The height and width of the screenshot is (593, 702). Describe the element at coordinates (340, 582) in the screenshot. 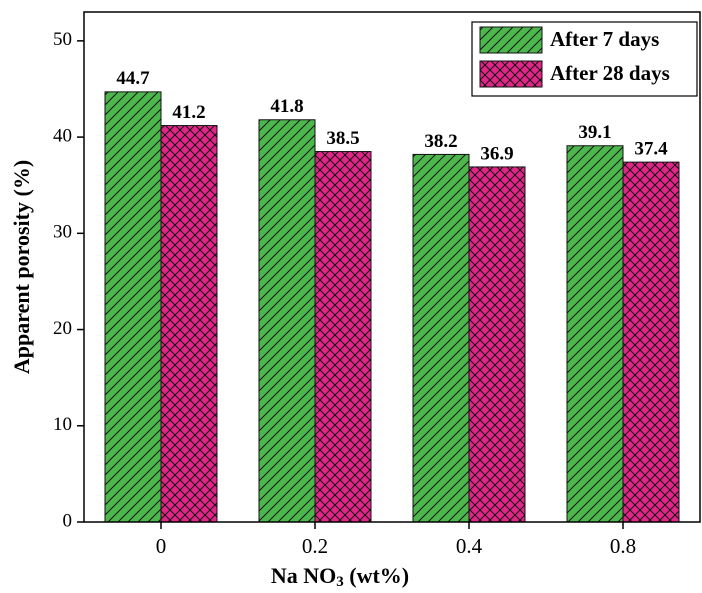

I see `x-label-sub: 3` at that location.